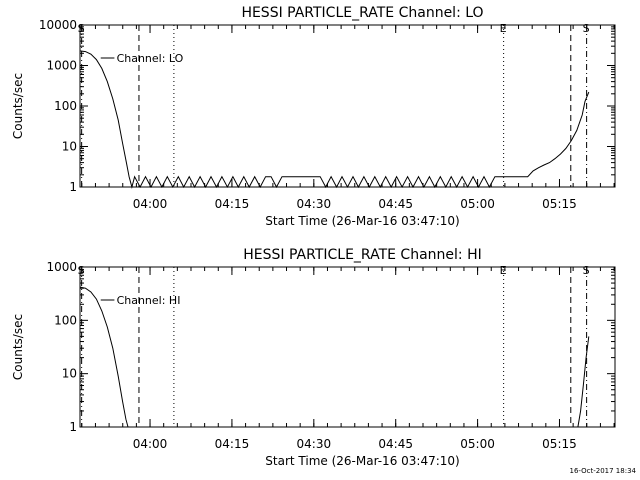 This screenshot has width=640, height=480. I want to click on data-series-line-end, so click(583, 382).